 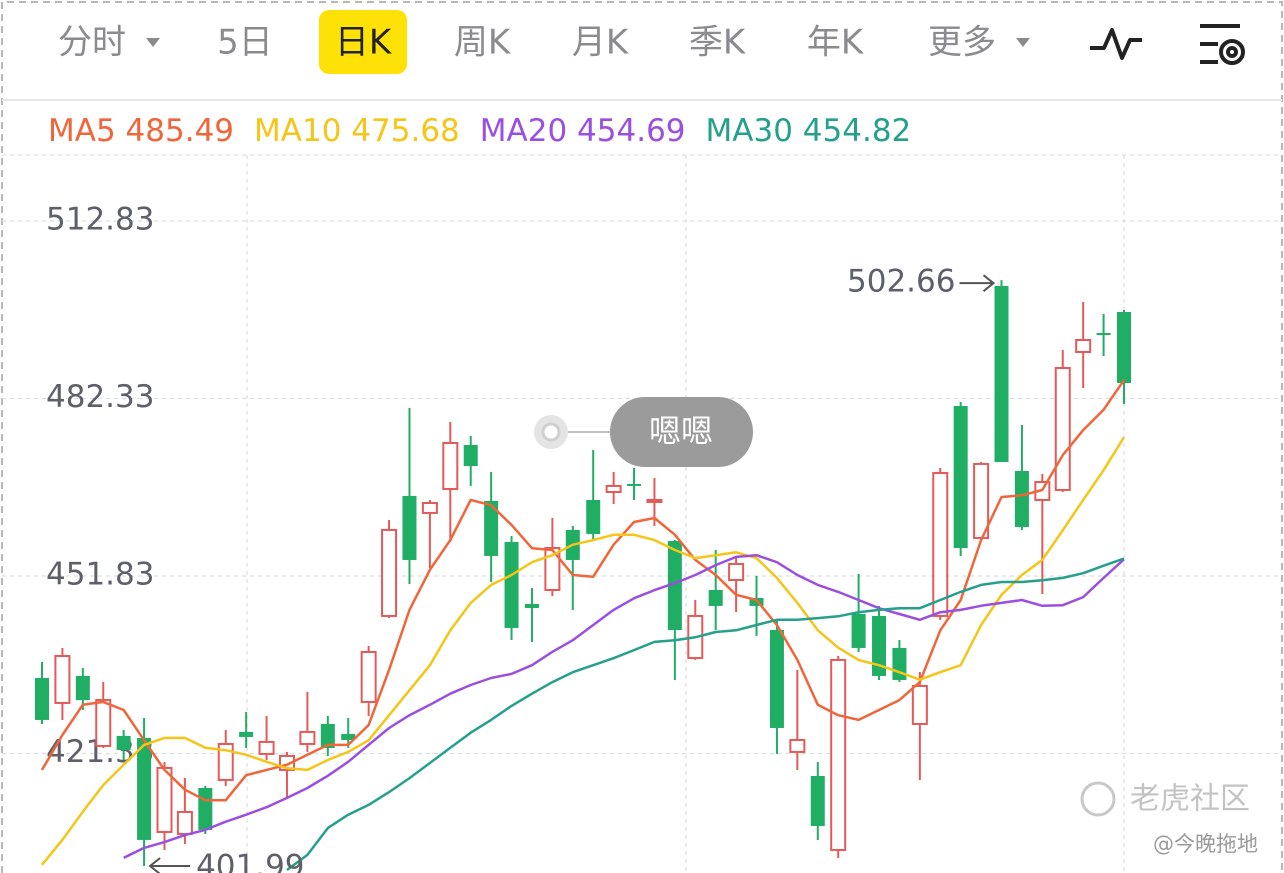 What do you see at coordinates (1116, 44) in the screenshot?
I see `indicator-icon` at bounding box center [1116, 44].